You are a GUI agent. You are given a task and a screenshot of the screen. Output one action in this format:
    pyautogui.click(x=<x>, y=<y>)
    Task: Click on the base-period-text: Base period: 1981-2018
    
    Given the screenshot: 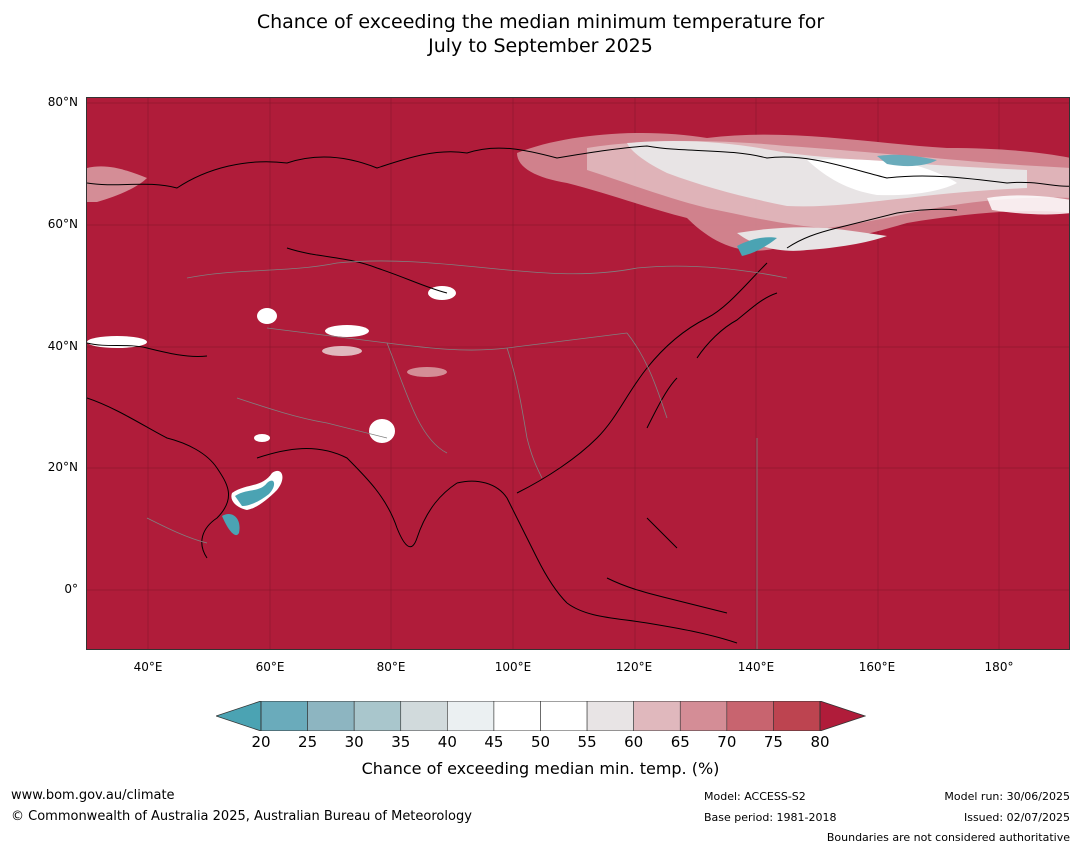 What is the action you would take?
    pyautogui.click(x=770, y=817)
    